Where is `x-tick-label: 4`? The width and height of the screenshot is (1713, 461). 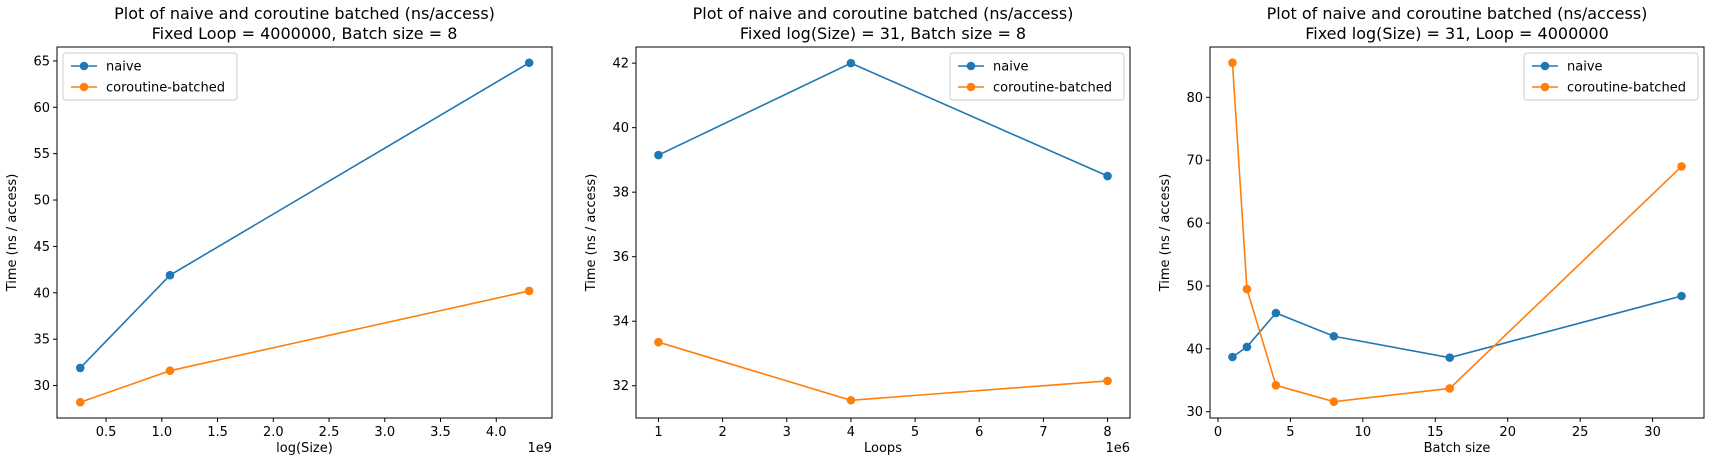
x-tick-label: 4 is located at coordinates (851, 432).